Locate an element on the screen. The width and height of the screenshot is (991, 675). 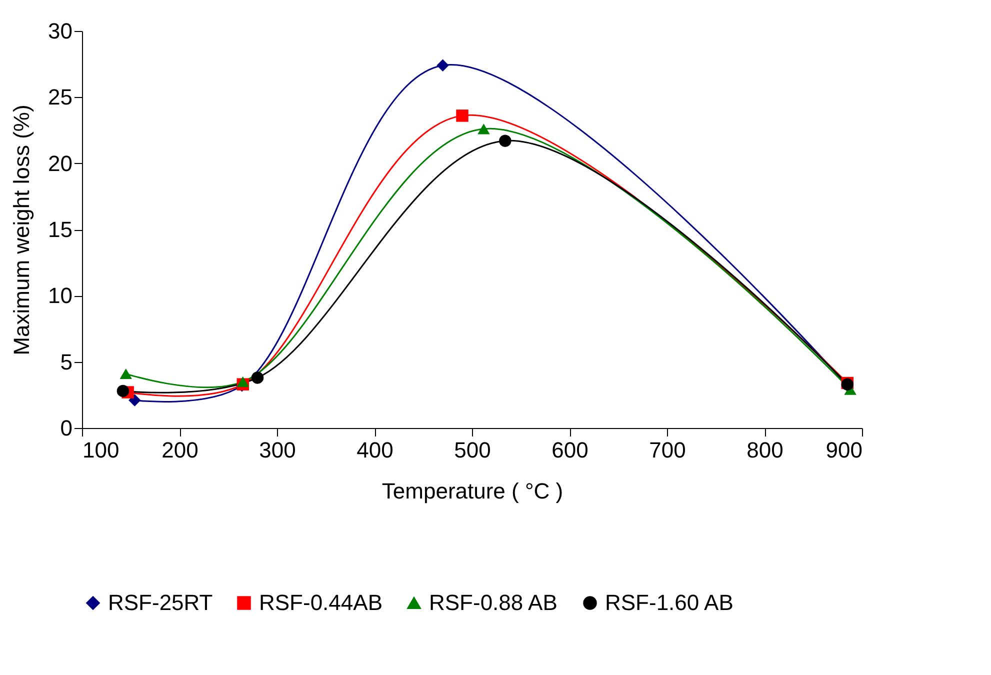
y-tick-label: 10 is located at coordinates (60, 295).